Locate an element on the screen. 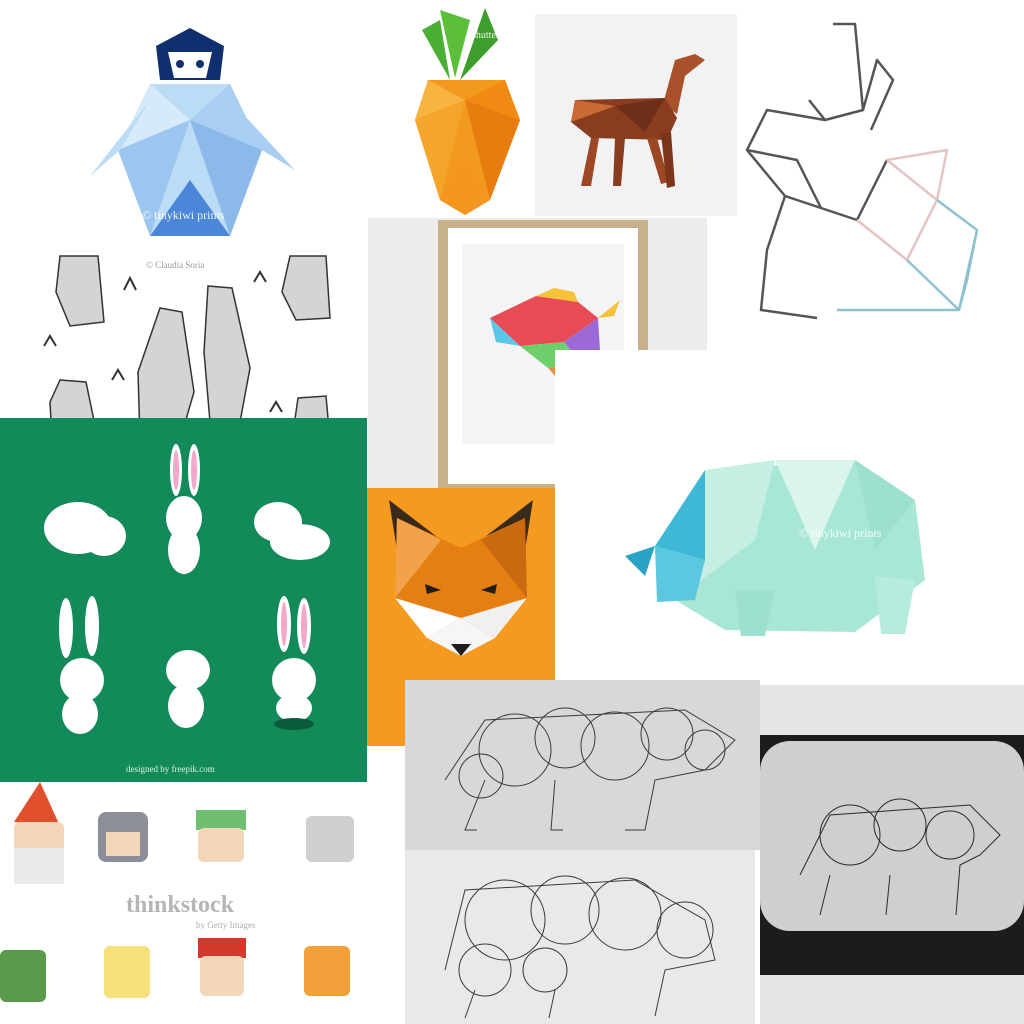 This screenshot has width=1024, height=1024. bear-watermark: © tinykiwi prints is located at coordinates (840, 533).